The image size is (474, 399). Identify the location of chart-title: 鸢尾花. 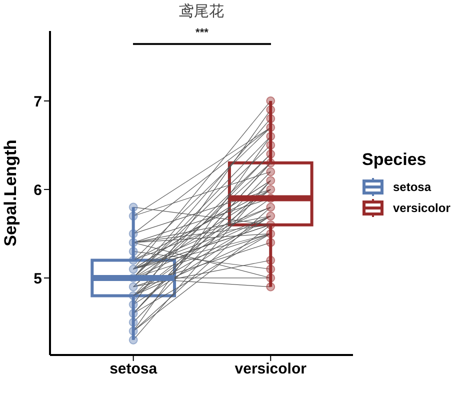
(201, 11).